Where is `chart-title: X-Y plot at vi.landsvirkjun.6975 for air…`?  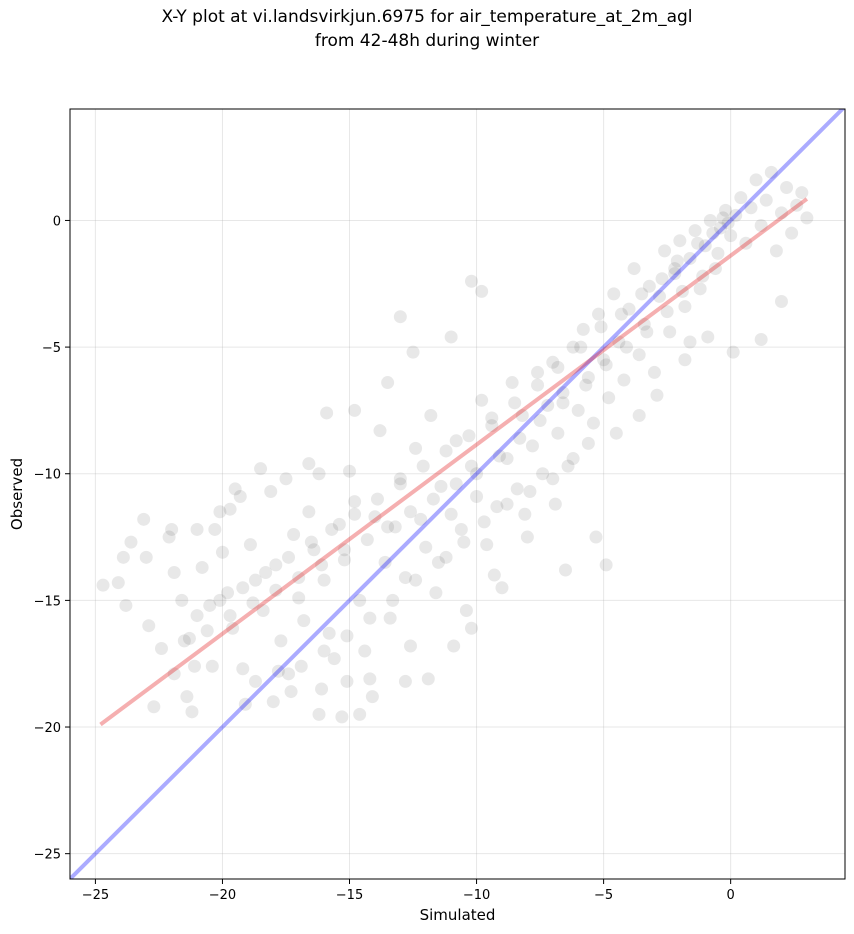 chart-title: X-Y plot at vi.landsvirkjun.6975 for air… is located at coordinates (427, 17).